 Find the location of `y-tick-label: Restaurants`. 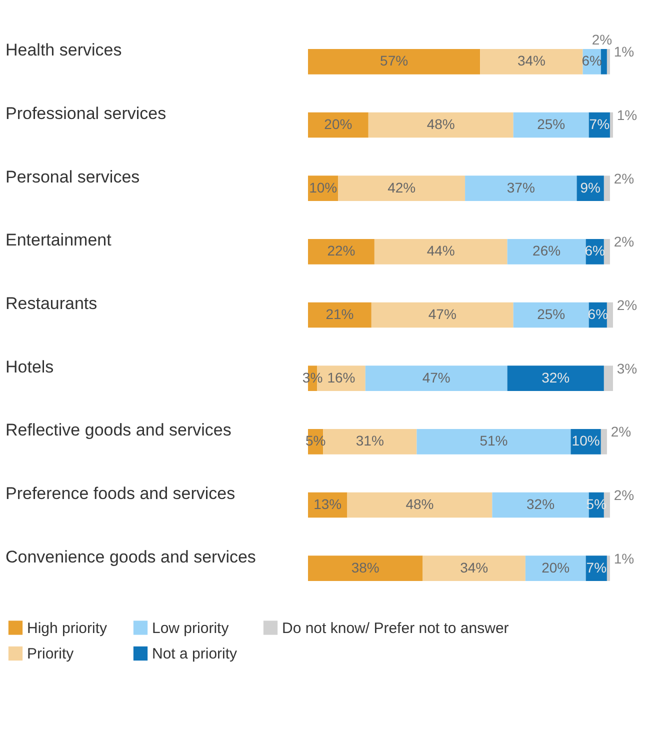

y-tick-label: Restaurants is located at coordinates (52, 303).